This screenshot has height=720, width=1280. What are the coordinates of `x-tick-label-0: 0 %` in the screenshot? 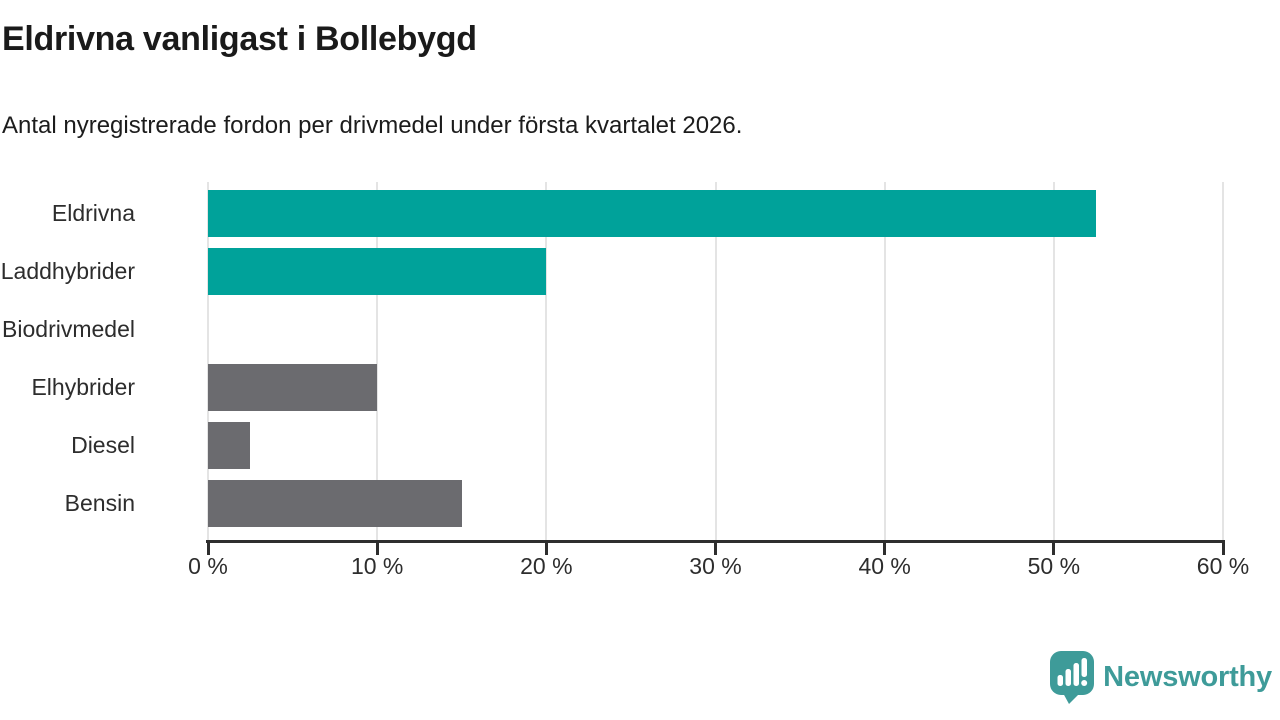 It's located at (208, 566).